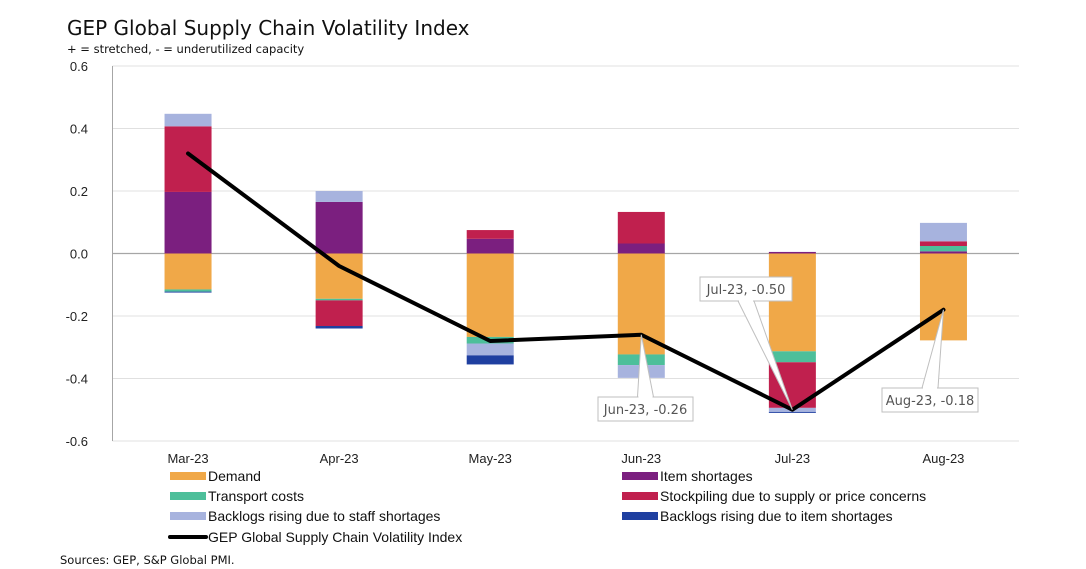 This screenshot has height=569, width=1086. I want to click on y-tick-label: 0.4, so click(79, 129).